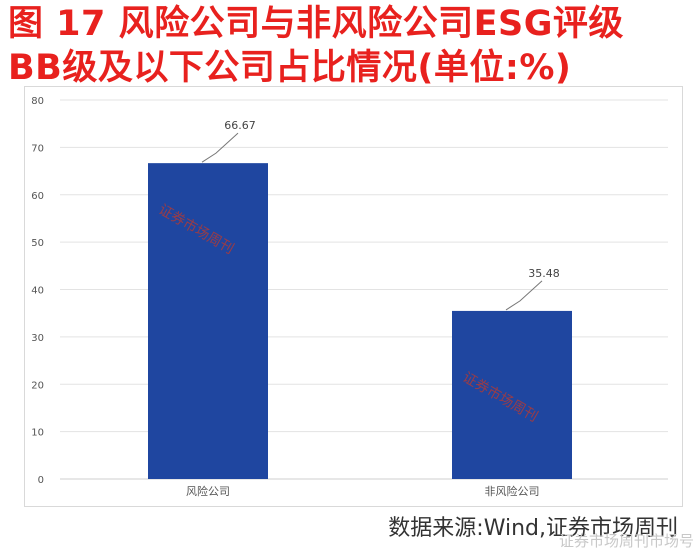 This screenshot has width=700, height=551. Describe the element at coordinates (37, 385) in the screenshot. I see `y-tick-label: 20` at that location.